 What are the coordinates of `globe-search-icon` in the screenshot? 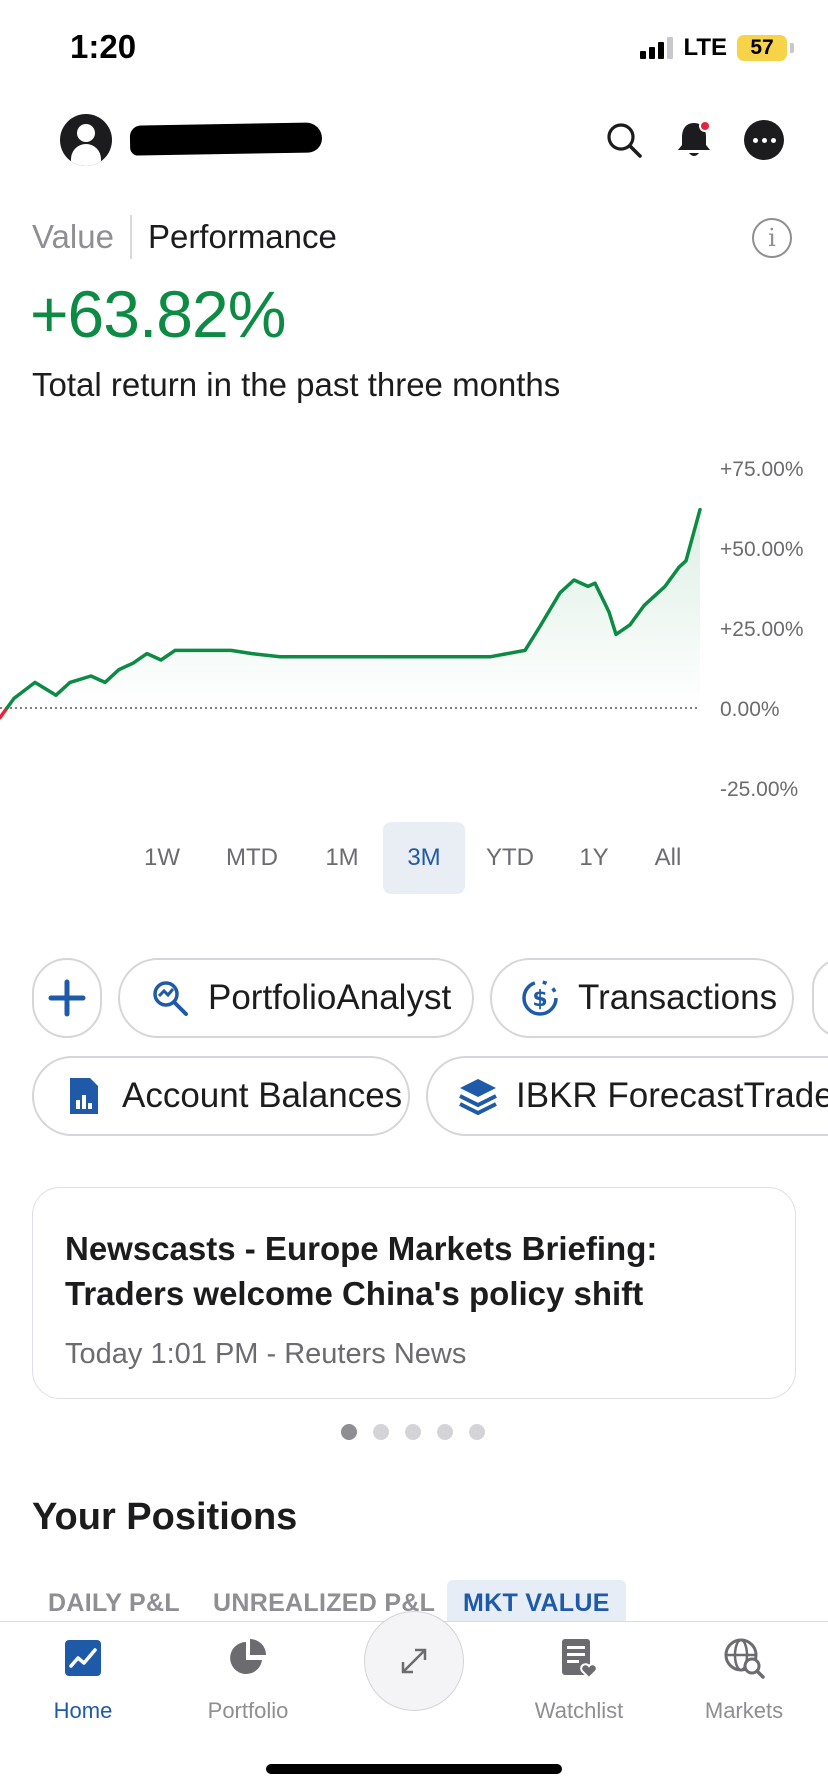 It's located at (744, 1658).